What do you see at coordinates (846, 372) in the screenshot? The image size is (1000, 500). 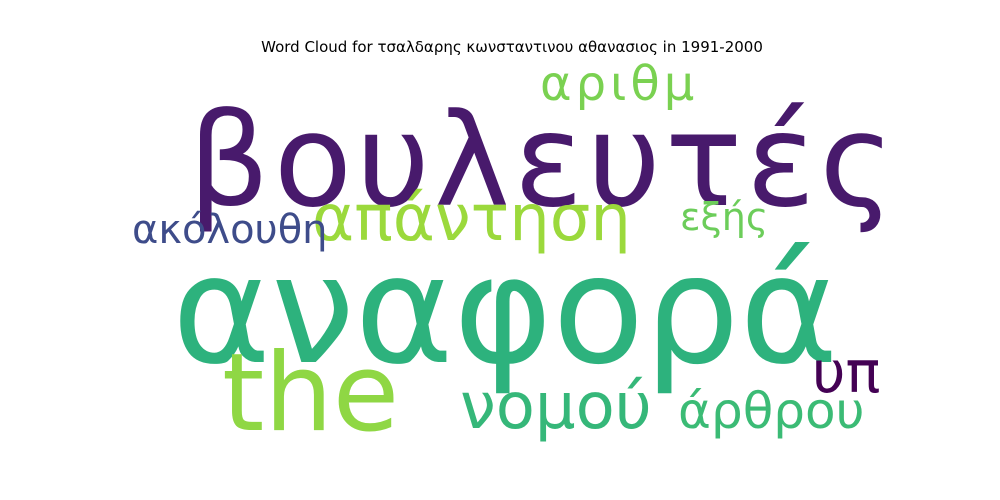 I see `word-7: υπ` at bounding box center [846, 372].